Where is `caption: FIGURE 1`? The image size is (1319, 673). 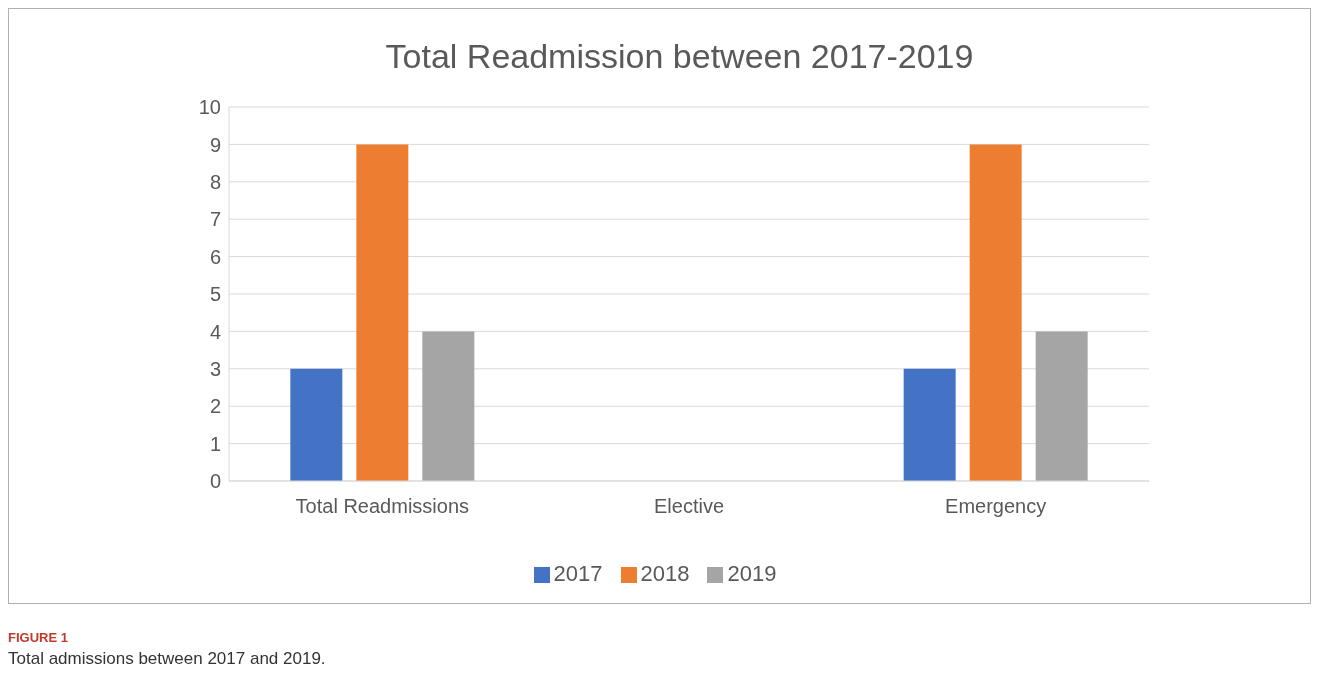
caption: FIGURE 1 is located at coordinates (38, 637).